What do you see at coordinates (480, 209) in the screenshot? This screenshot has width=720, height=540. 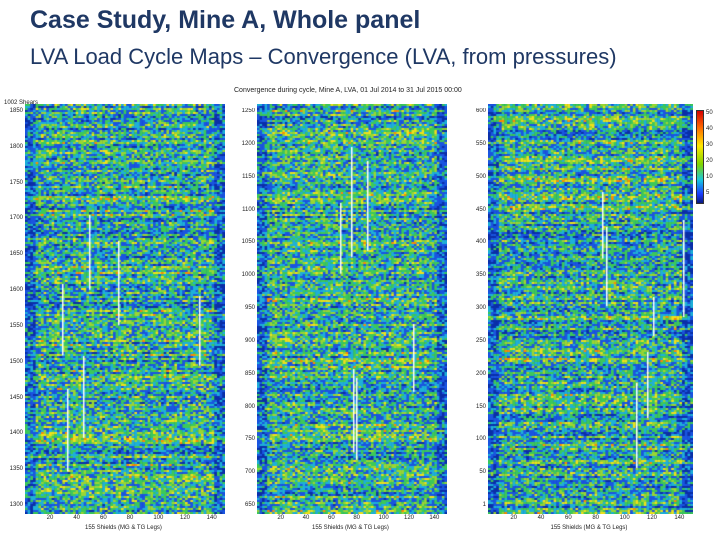 I see `y-tick-label: 450` at bounding box center [480, 209].